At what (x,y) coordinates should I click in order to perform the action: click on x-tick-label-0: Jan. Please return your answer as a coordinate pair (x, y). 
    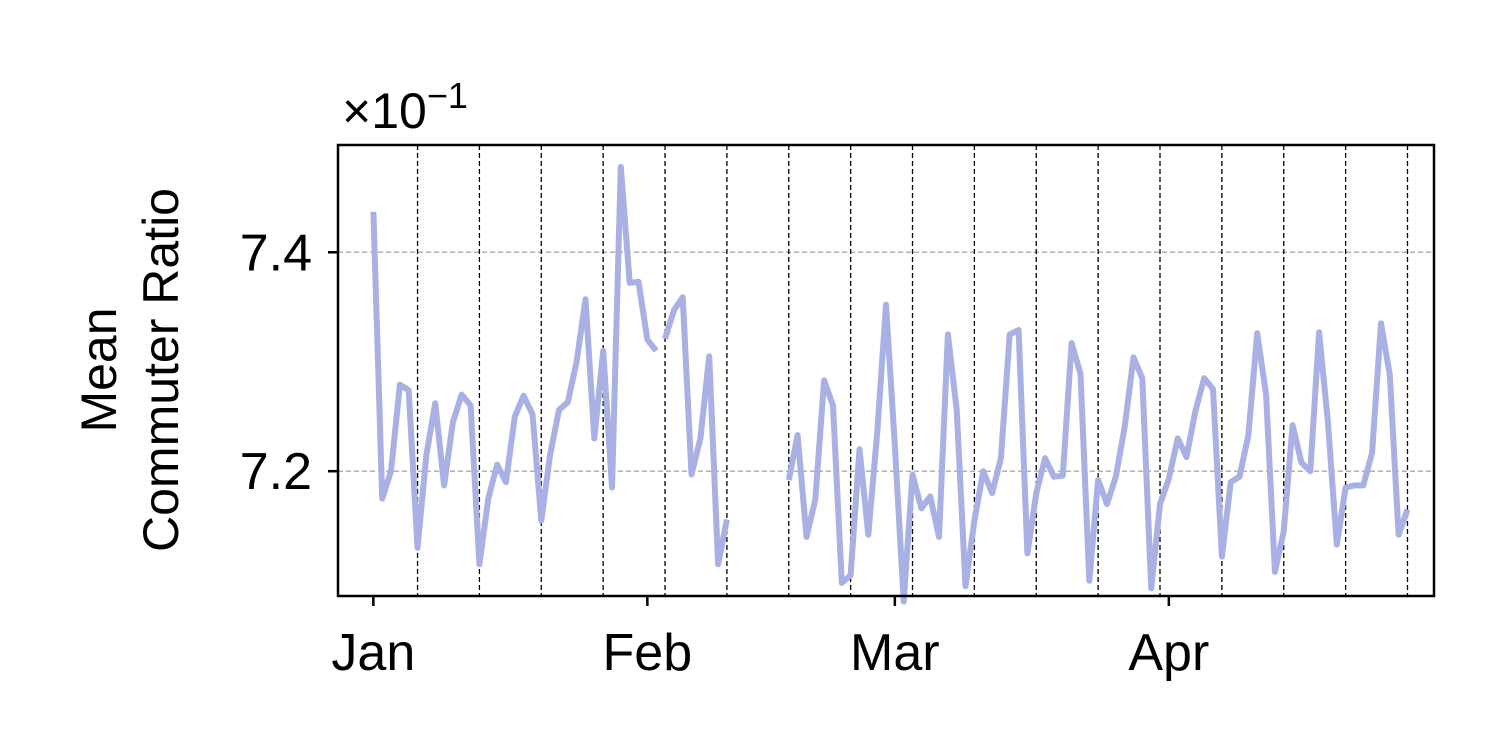
    Looking at the image, I should click on (373, 653).